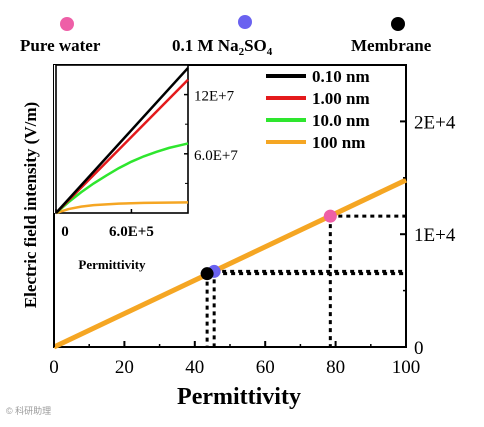 Image resolution: width=484 pixels, height=427 pixels. I want to click on inset-legend-label-10-0-nm: 10.0 nm, so click(341, 120).